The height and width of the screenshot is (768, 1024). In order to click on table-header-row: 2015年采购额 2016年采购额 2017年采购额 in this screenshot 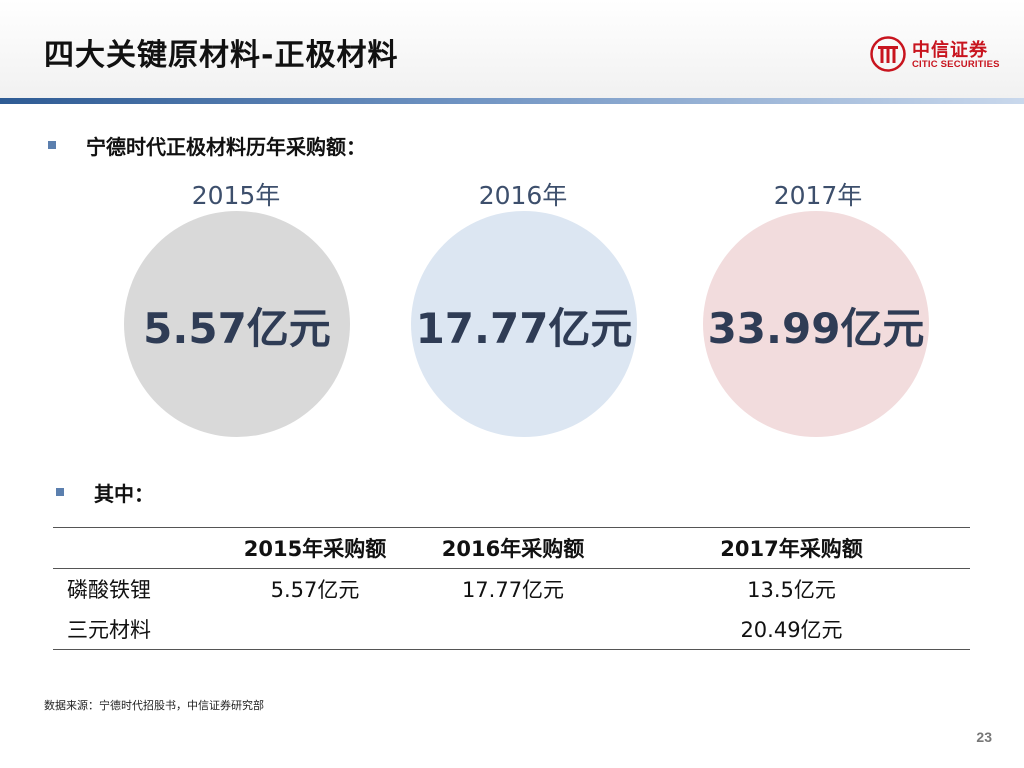, I will do `click(511, 548)`.